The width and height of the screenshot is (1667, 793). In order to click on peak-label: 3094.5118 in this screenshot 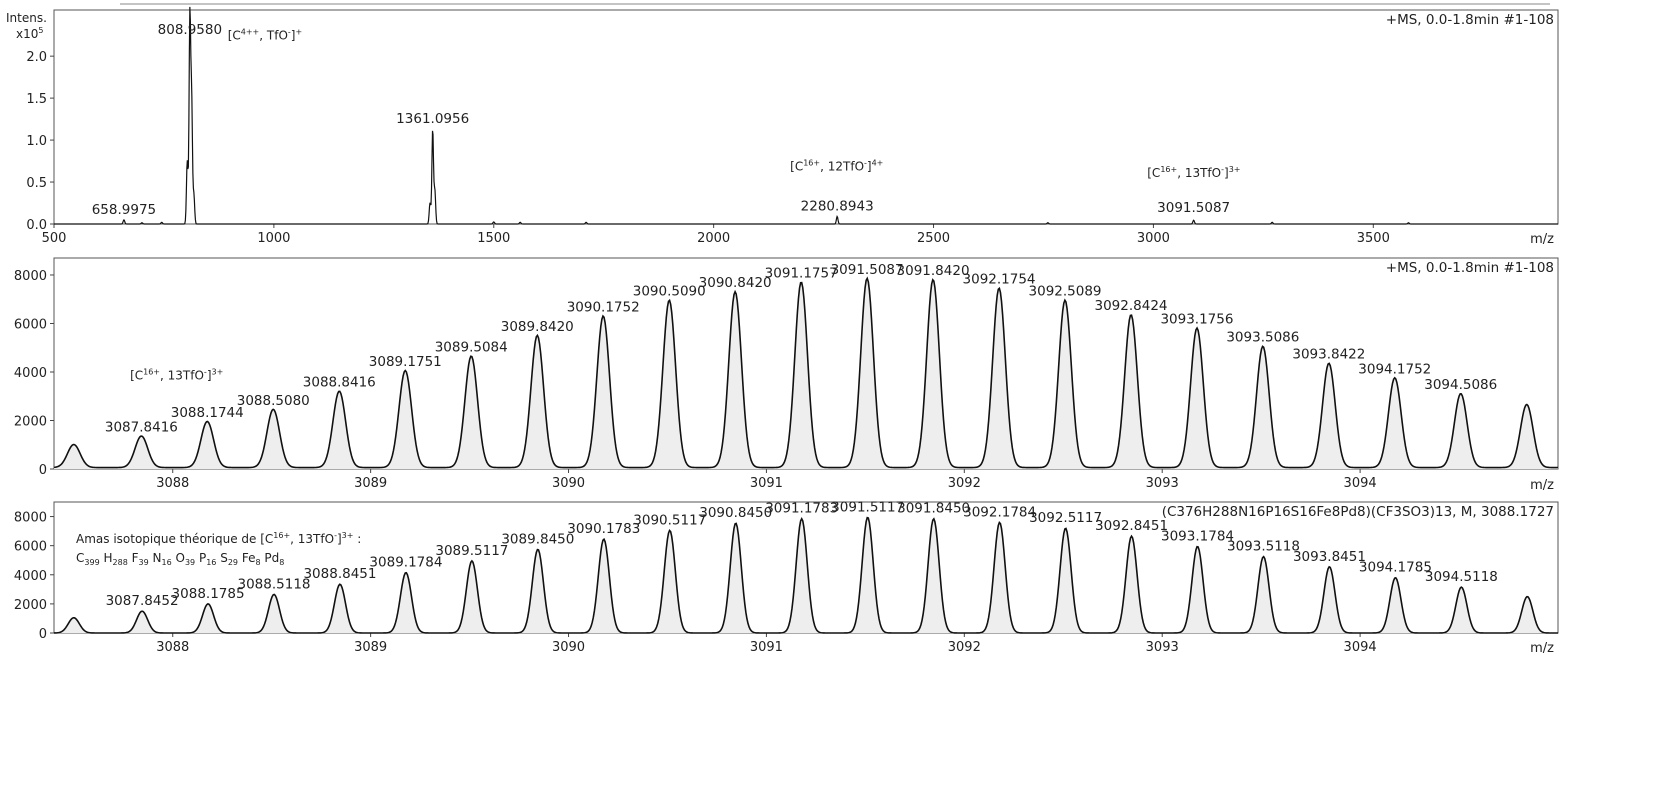, I will do `click(1461, 577)`.